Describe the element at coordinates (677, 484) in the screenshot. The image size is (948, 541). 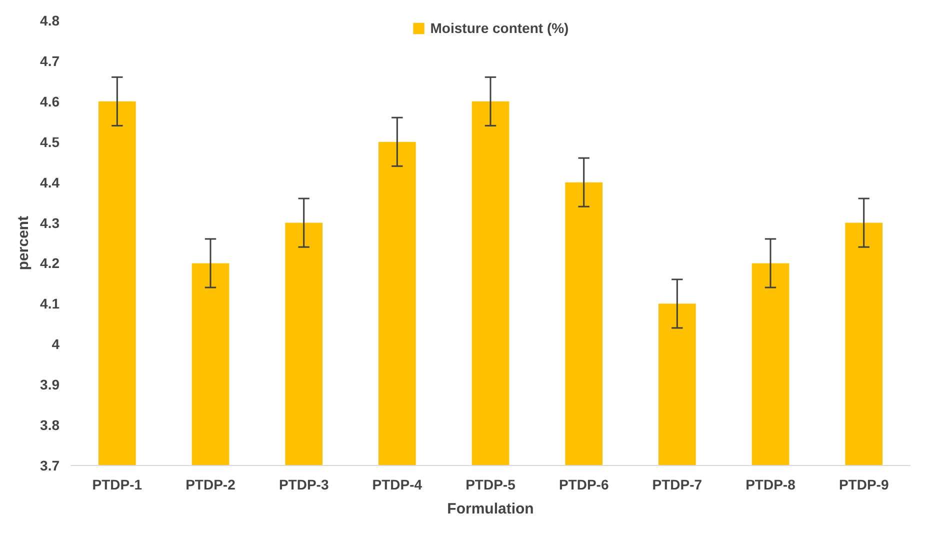
I see `x-tick-label: PTDP-7` at that location.